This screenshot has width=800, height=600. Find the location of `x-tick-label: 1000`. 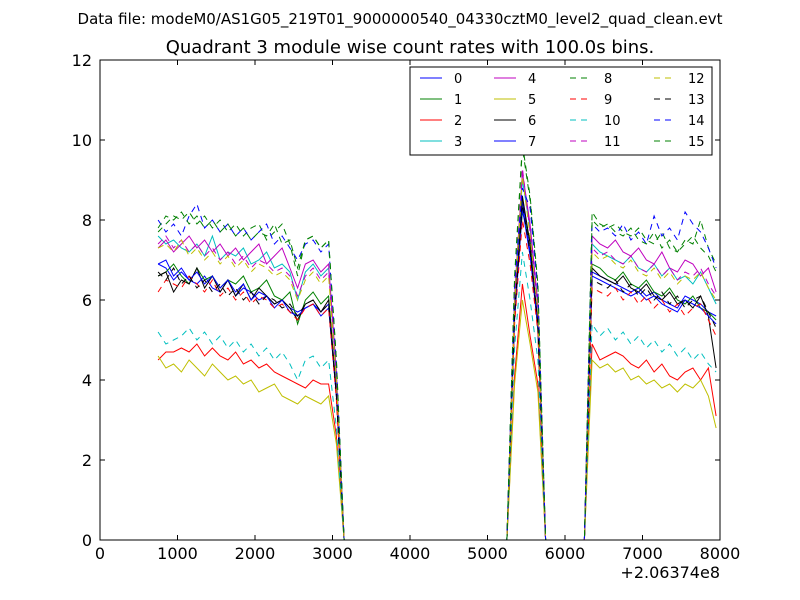

x-tick-label: 1000 is located at coordinates (177, 553).